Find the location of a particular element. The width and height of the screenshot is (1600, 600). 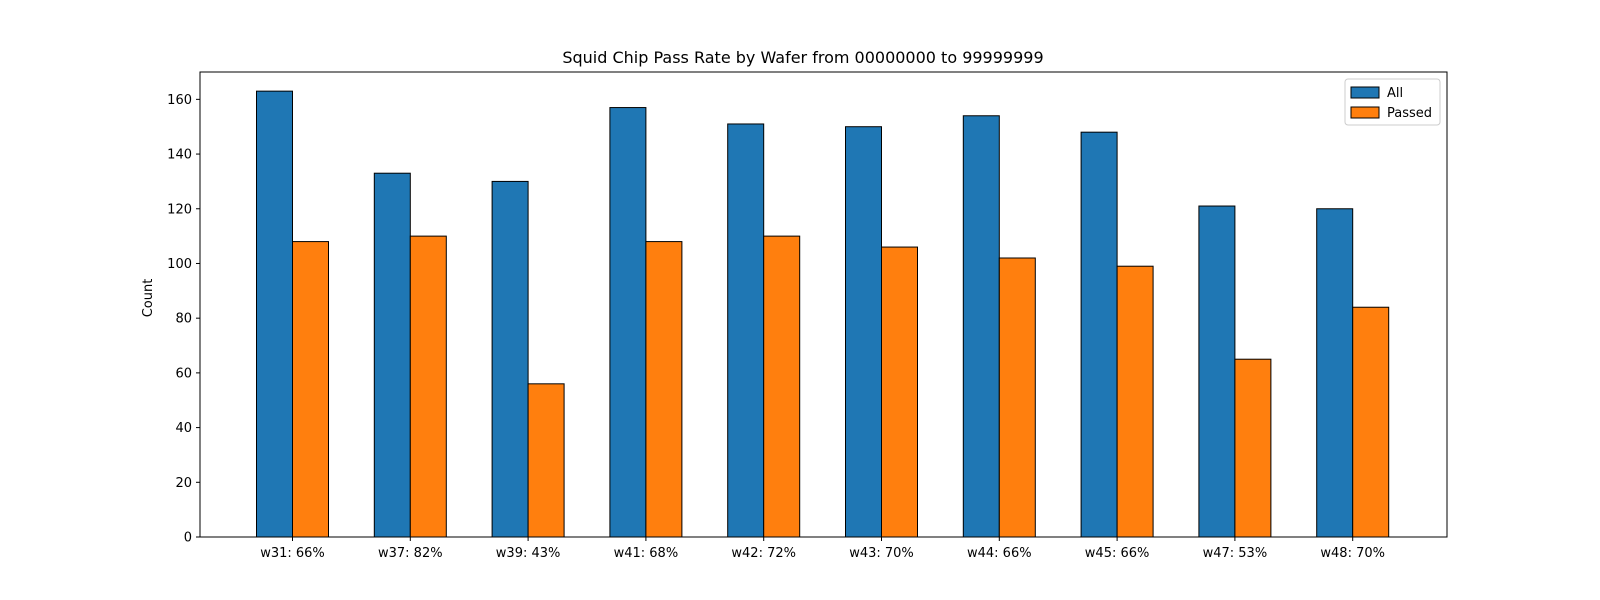

y-axis-ticks: 0 20 40 60 80 100 120 140 160 is located at coordinates (183, 319).